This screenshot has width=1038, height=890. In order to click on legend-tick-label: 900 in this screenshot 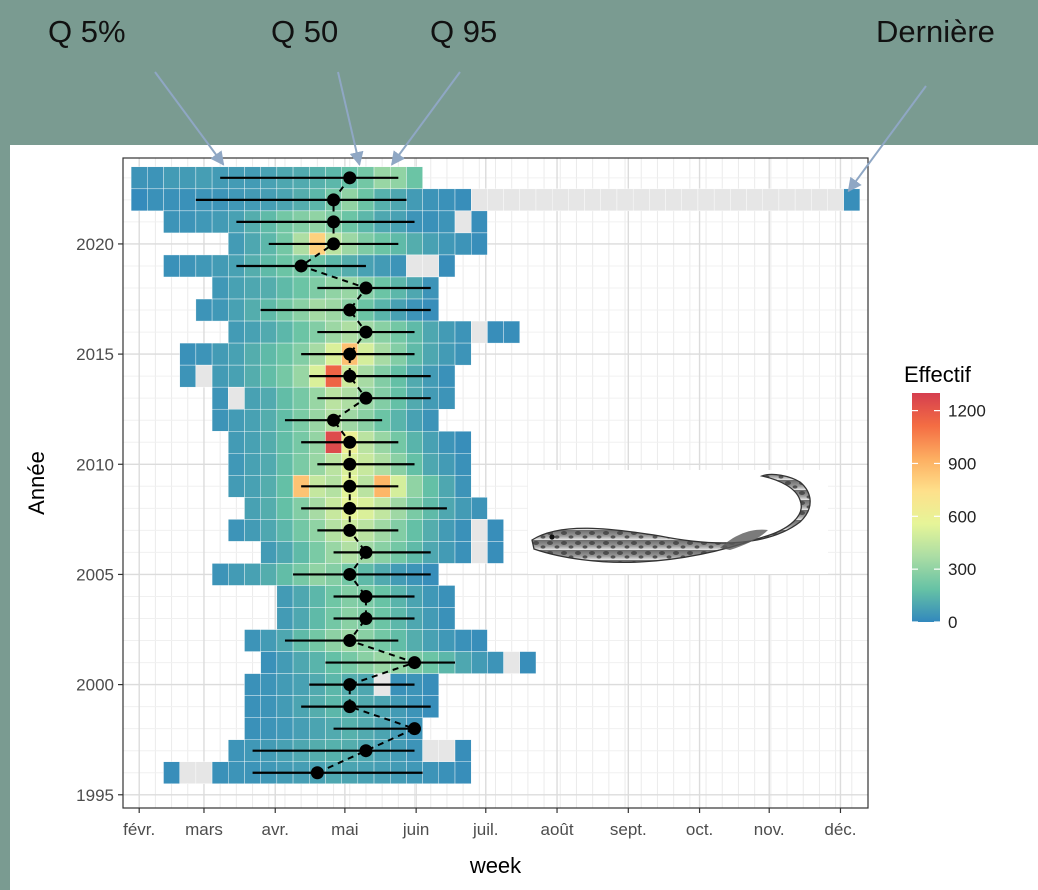, I will do `click(962, 463)`.